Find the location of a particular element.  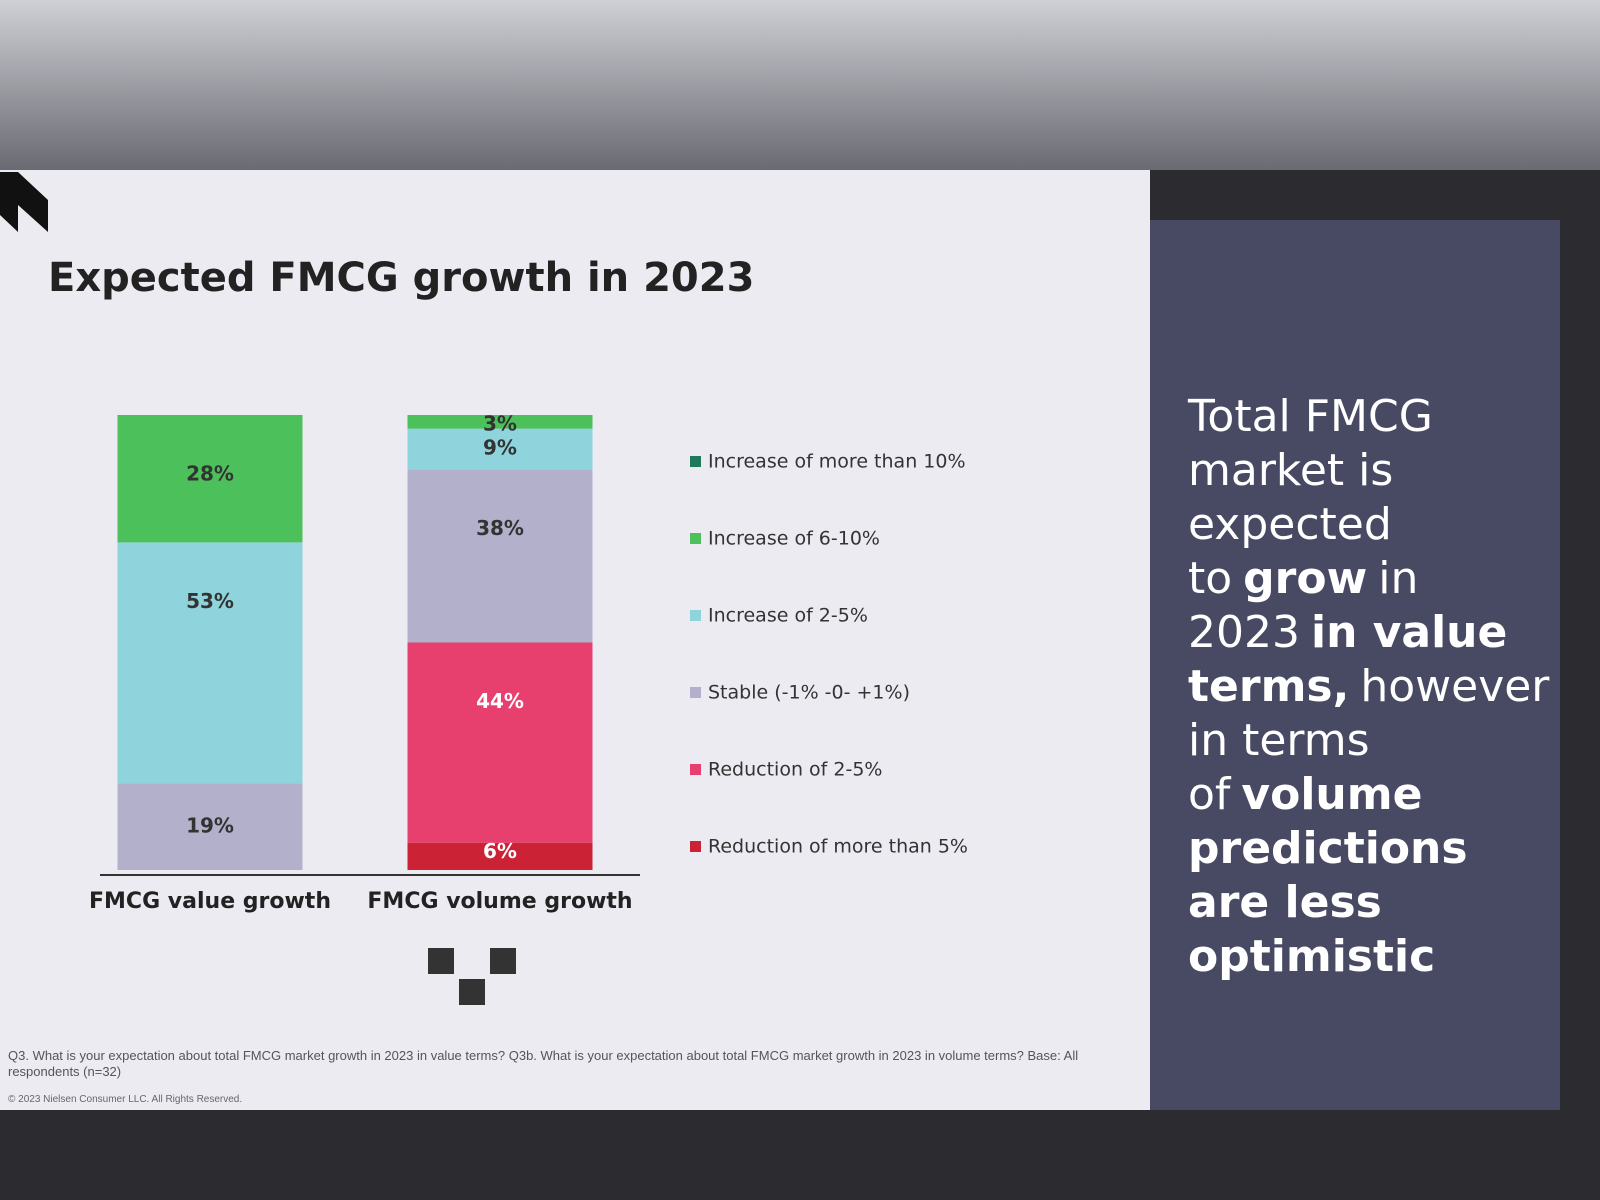

legend-label: Reduction of 2-5% is located at coordinates (795, 770).